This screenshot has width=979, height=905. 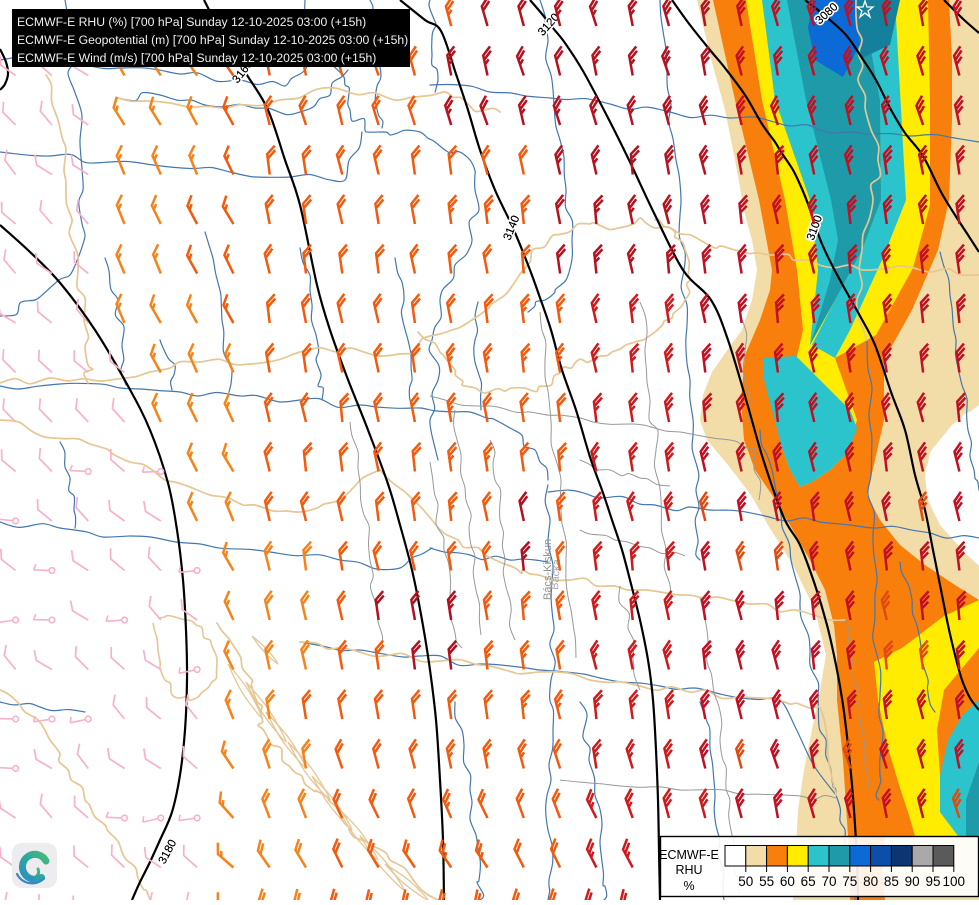 I want to click on svg-text: 80, so click(x=870, y=881).